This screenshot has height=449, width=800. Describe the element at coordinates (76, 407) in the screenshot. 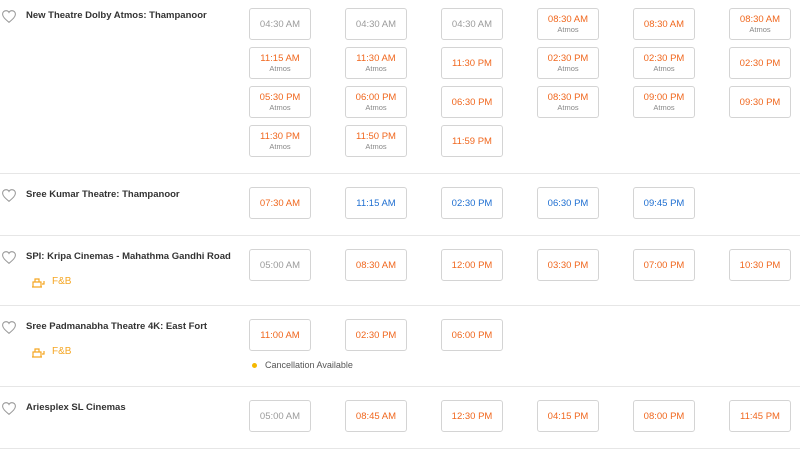

I see `theatre-name: Ariesplex SL Cinemas` at that location.